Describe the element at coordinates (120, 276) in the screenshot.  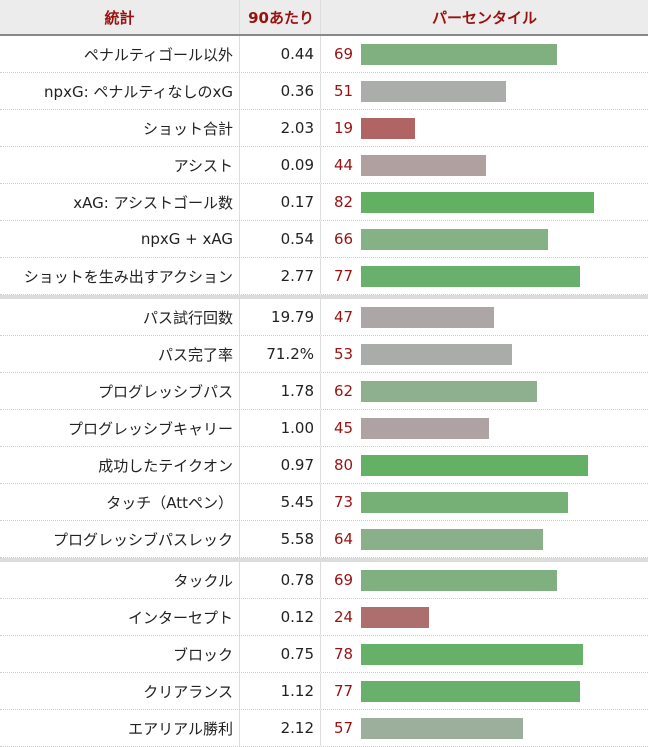
I see `stat-name: ショットを生み出すアクション` at that location.